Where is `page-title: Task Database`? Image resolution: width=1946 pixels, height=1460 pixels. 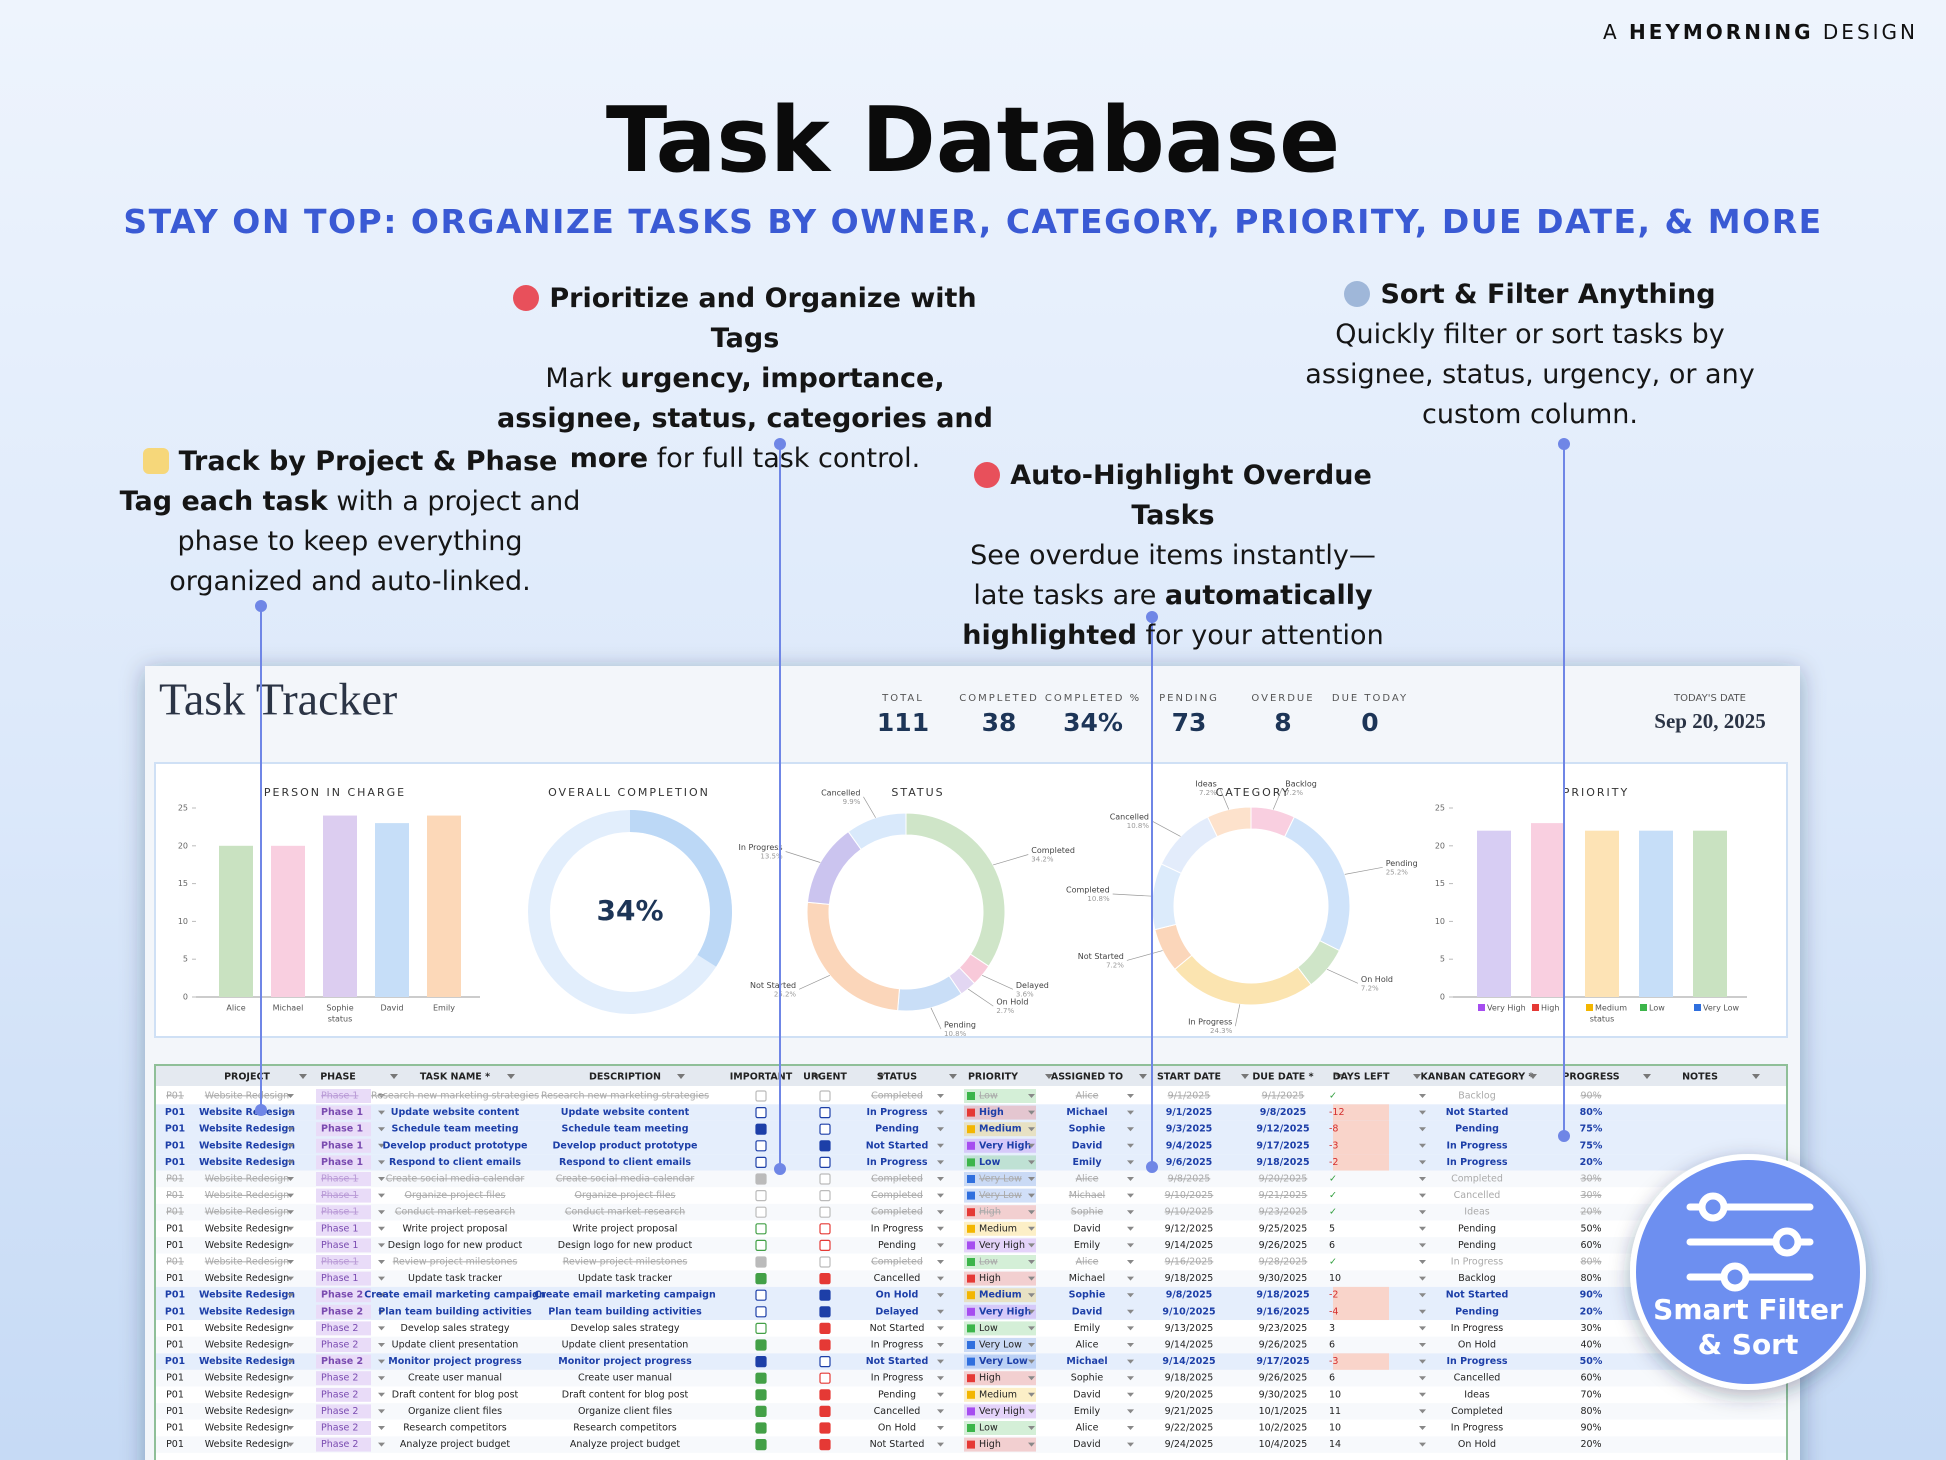 page-title: Task Database is located at coordinates (973, 140).